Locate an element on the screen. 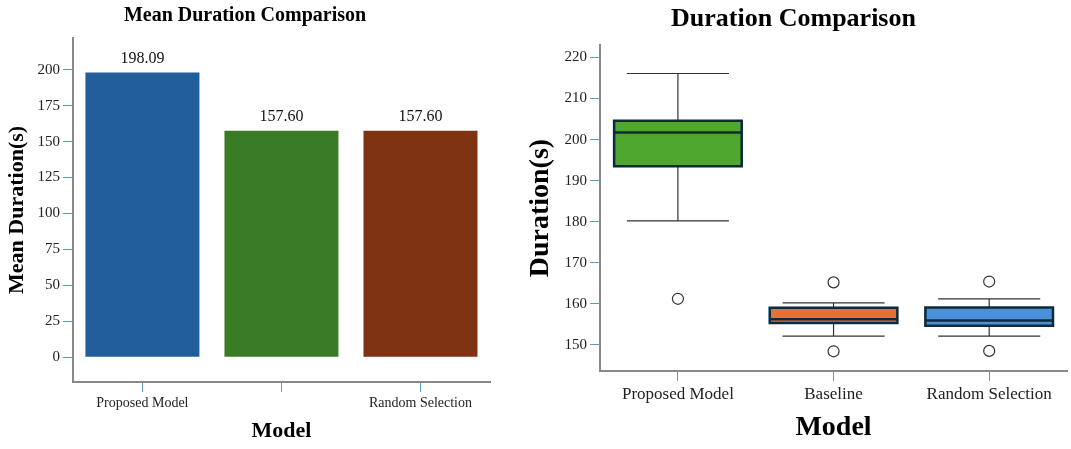 This screenshot has width=1071, height=449. data-label: 198.09 is located at coordinates (142, 57).